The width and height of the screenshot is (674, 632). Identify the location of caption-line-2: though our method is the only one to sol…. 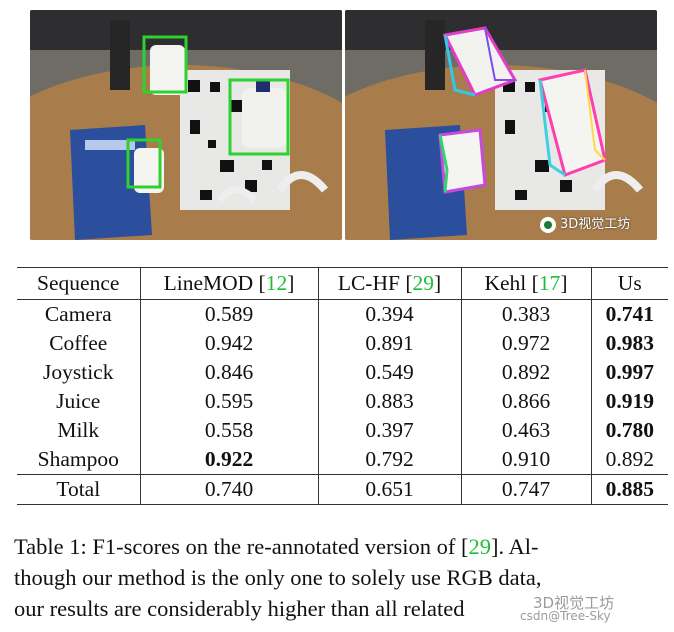
(278, 577).